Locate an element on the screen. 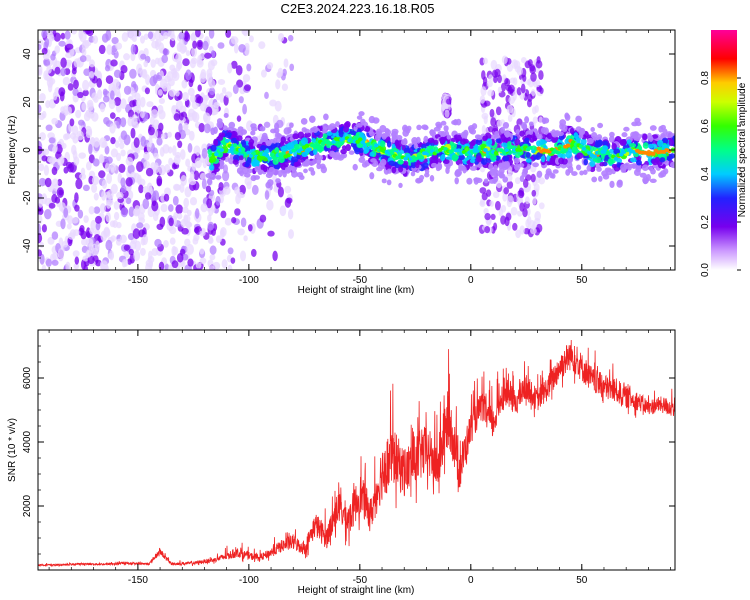 Image resolution: width=750 pixels, height=600 pixels. x-tick-label: -50 is located at coordinates (360, 580).